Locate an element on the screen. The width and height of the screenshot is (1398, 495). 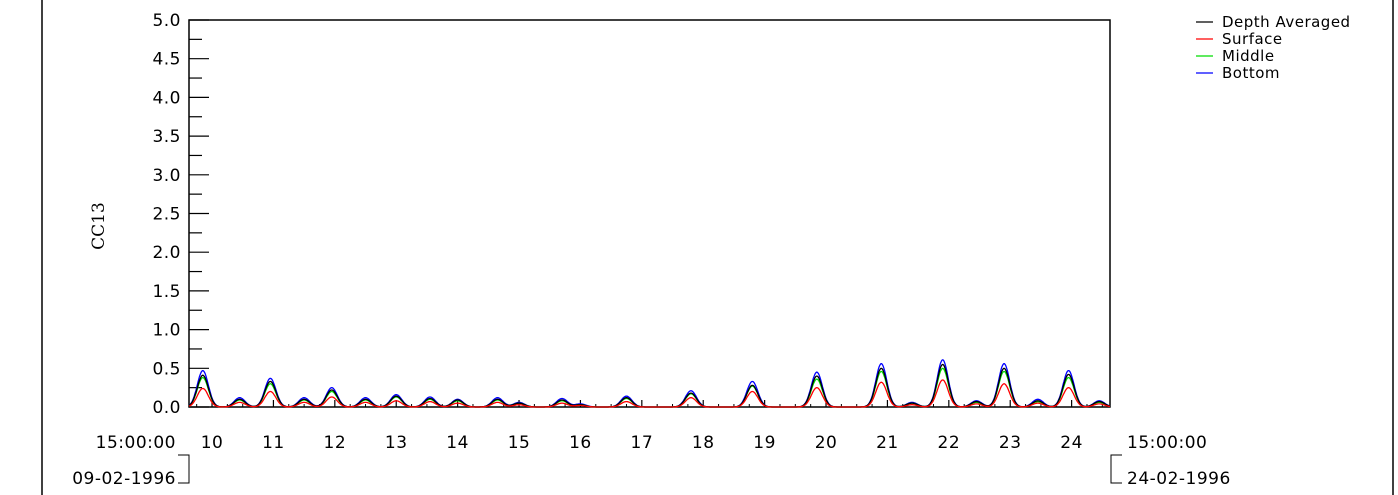
series-line-surface is located at coordinates (649, 393).